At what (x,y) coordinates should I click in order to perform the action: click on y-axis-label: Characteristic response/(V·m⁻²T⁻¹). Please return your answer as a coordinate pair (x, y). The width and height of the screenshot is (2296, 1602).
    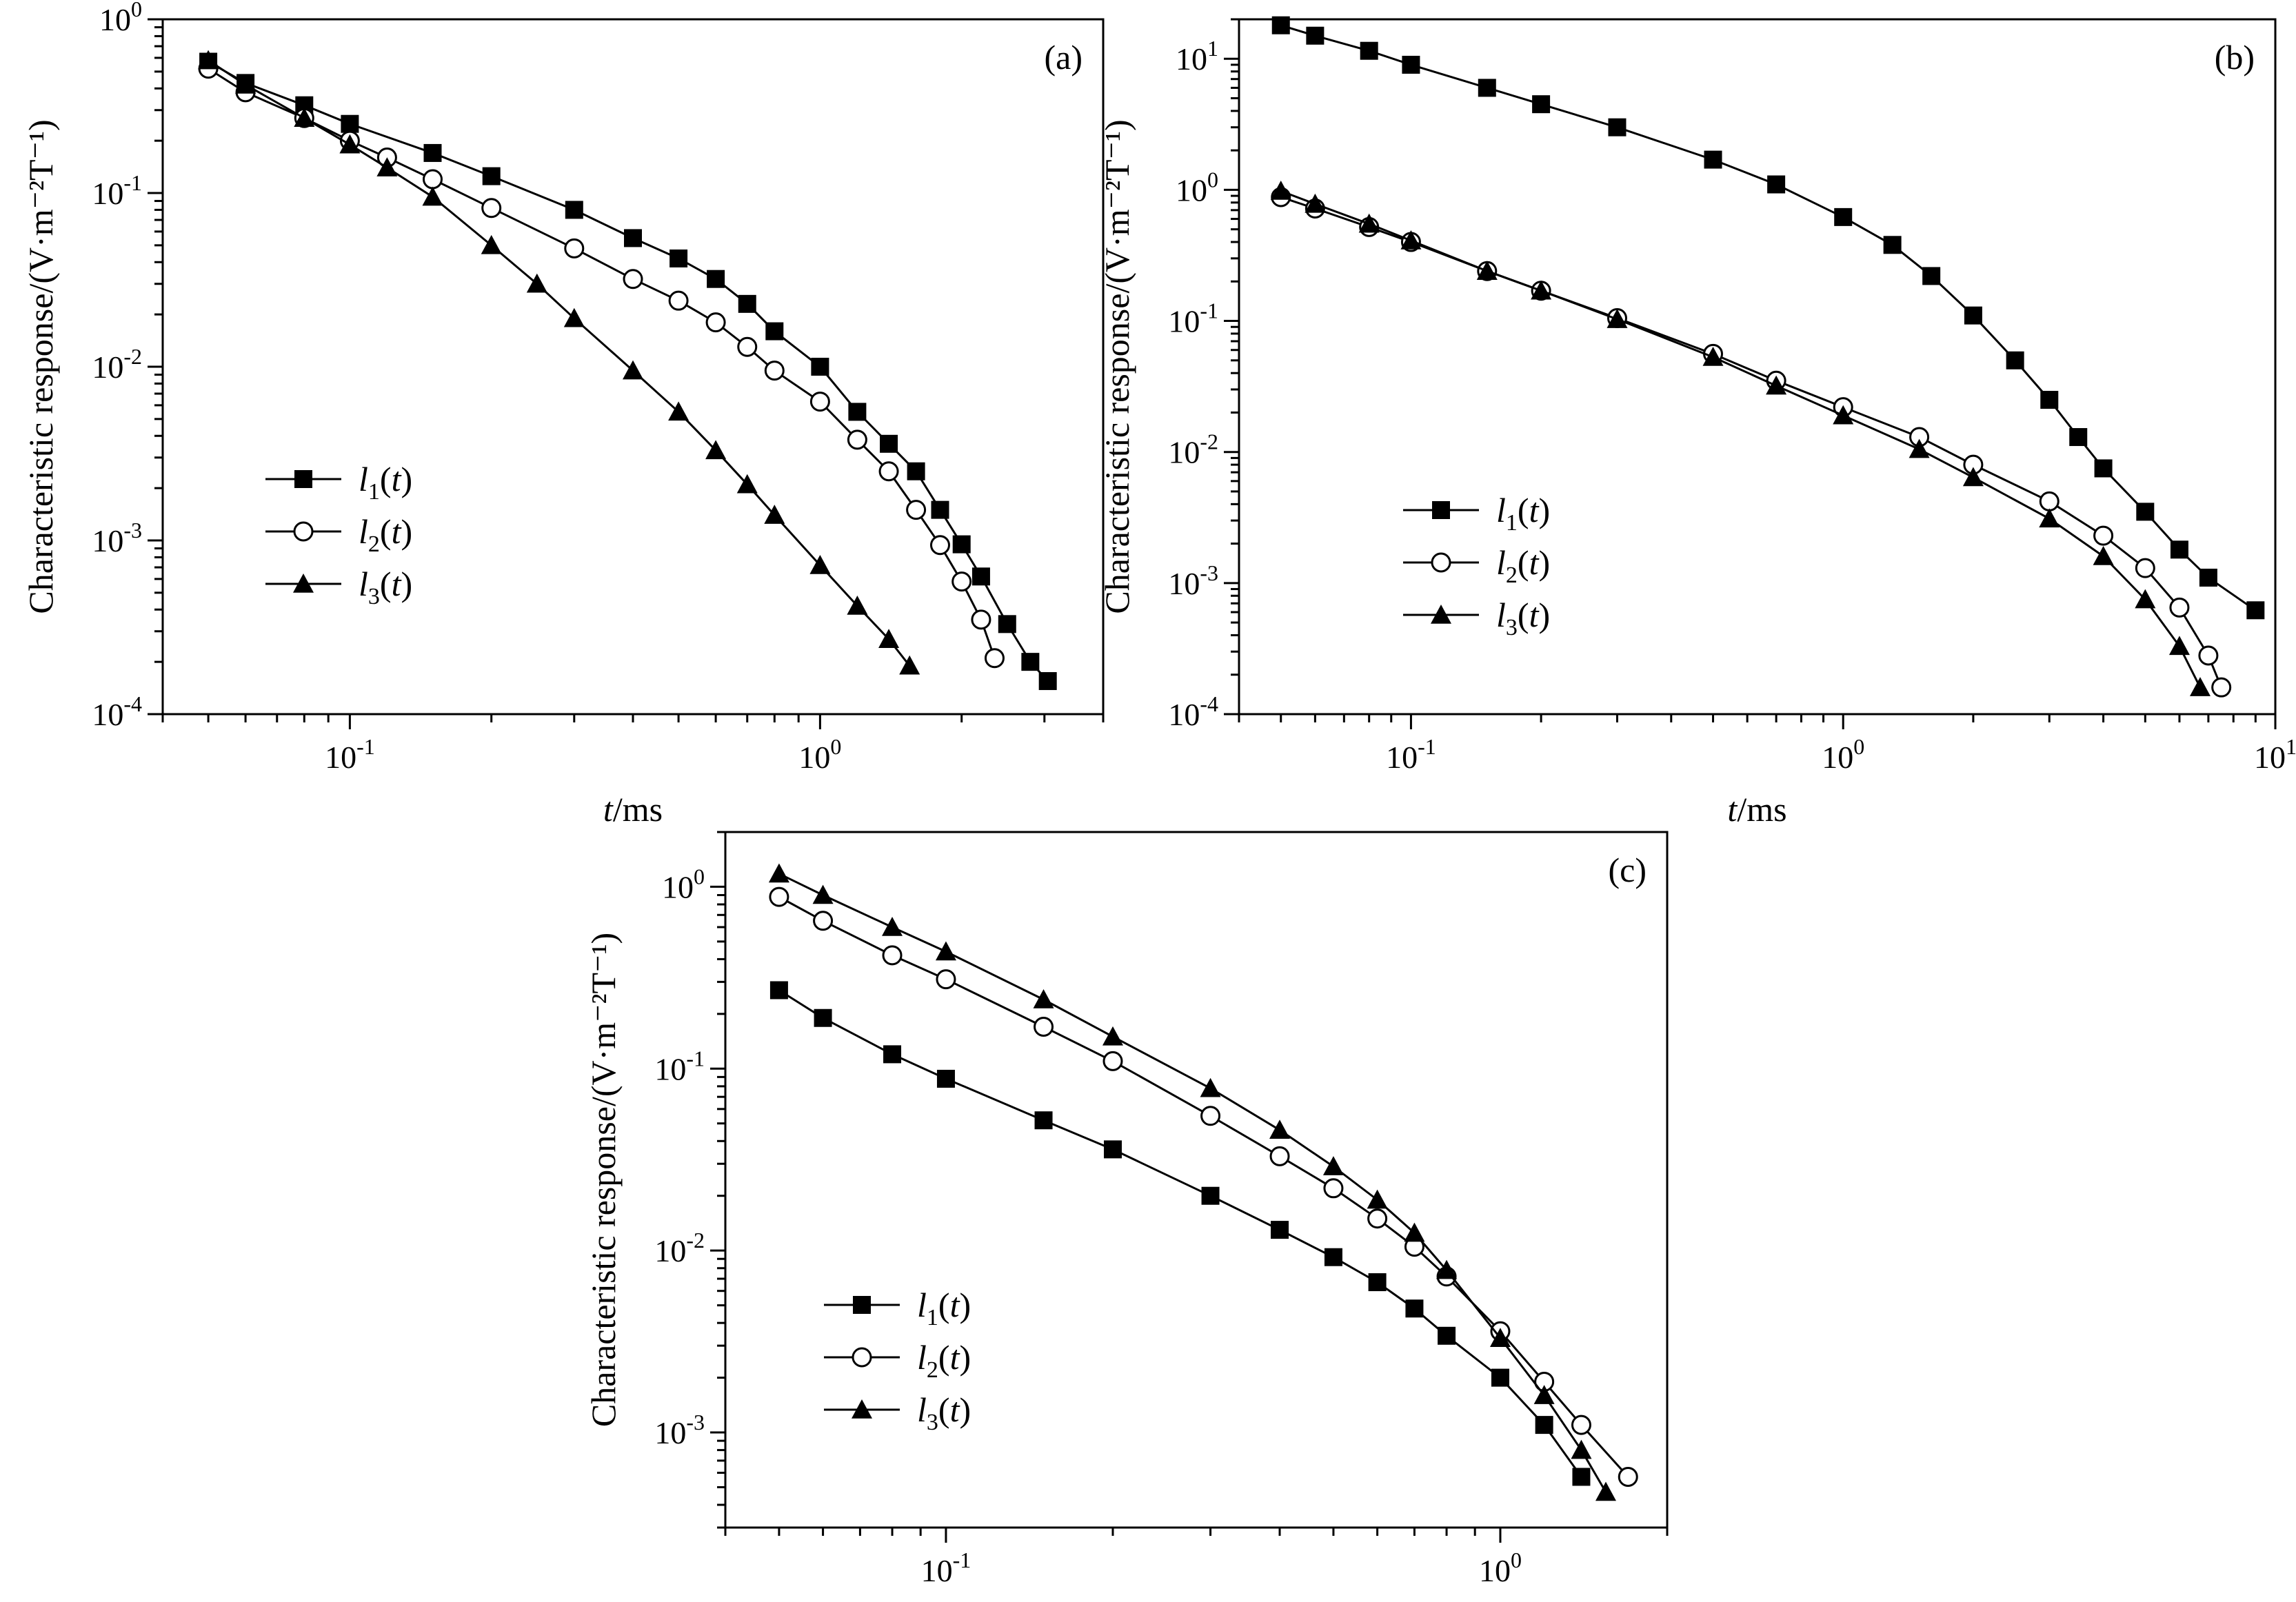
    Looking at the image, I should click on (40, 366).